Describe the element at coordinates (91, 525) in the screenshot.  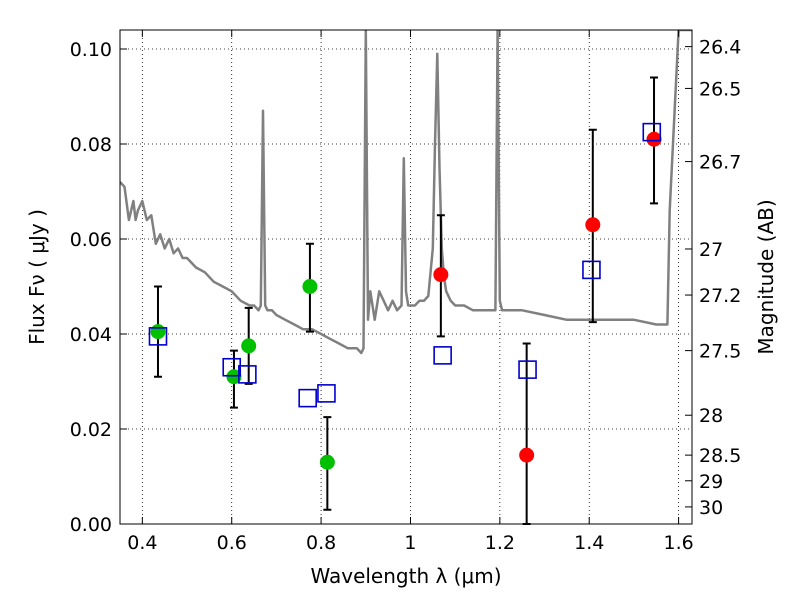
I see `y-tick-label: 0.00` at that location.